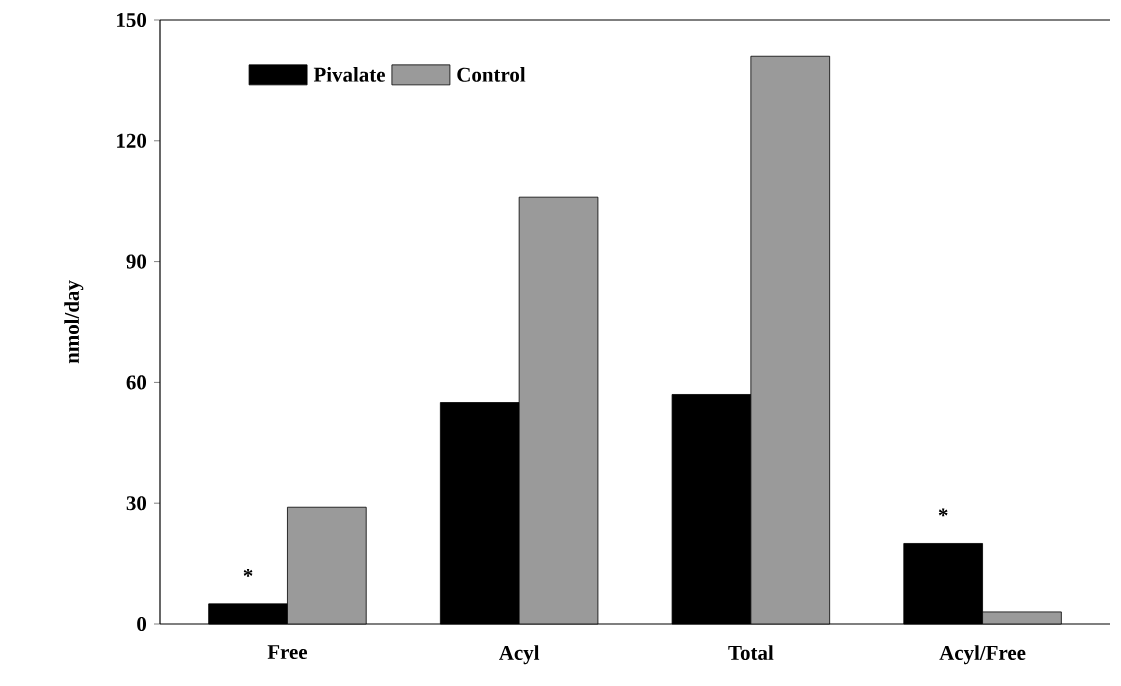 The height and width of the screenshot is (686, 1121). Describe the element at coordinates (136, 503) in the screenshot. I see `y-tick-label: 30` at that location.